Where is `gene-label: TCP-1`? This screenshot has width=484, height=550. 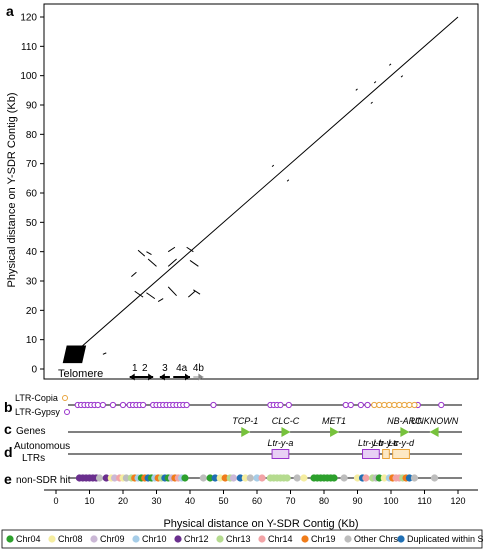
gene-label: TCP-1 is located at coordinates (245, 421).